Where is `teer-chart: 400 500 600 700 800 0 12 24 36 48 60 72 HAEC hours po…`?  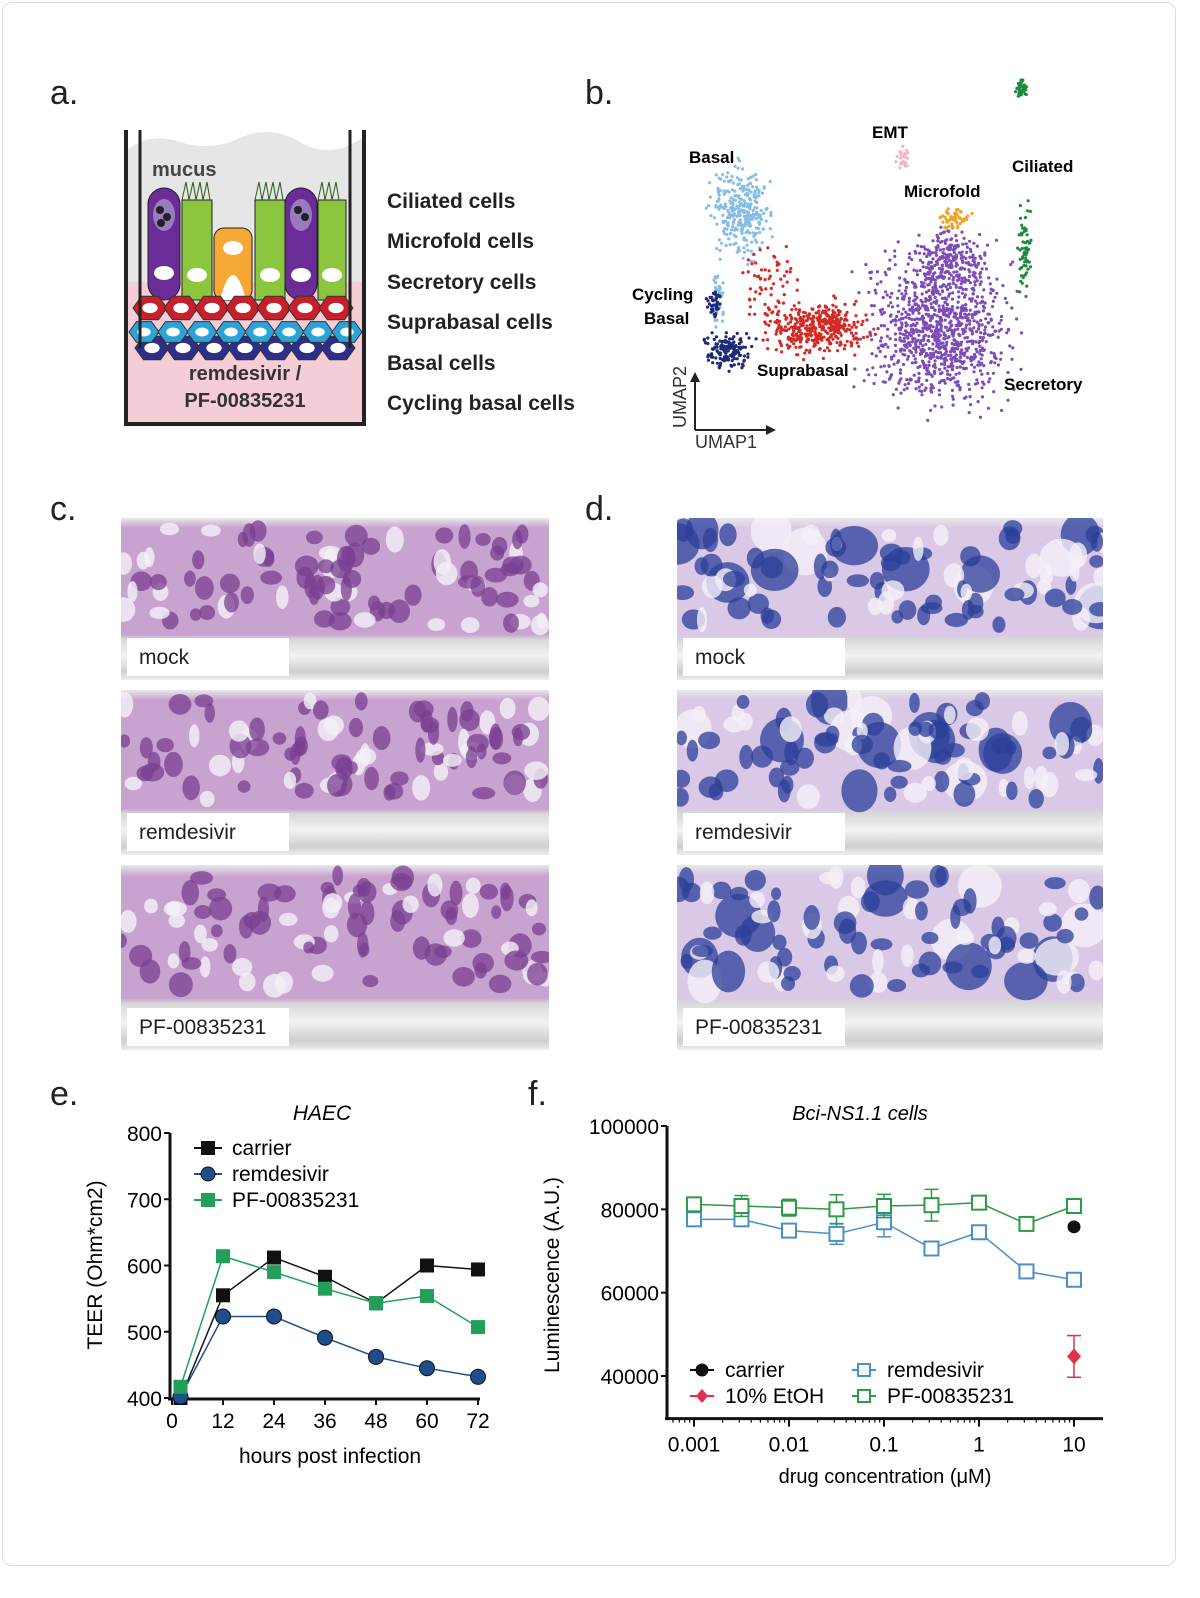
teer-chart: 400 500 600 700 800 0 12 24 36 48 60 72 HAEC hours po… is located at coordinates (287, 1285).